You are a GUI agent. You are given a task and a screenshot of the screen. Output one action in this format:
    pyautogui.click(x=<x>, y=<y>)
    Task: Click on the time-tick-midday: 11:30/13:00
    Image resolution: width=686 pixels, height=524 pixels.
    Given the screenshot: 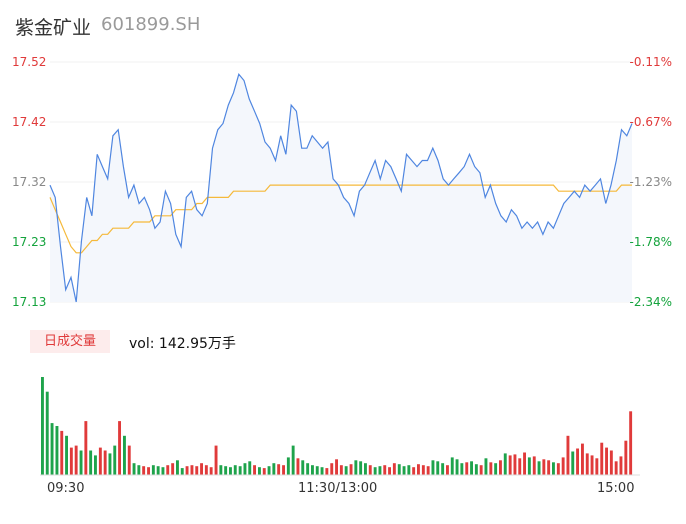 What is the action you would take?
    pyautogui.click(x=338, y=488)
    